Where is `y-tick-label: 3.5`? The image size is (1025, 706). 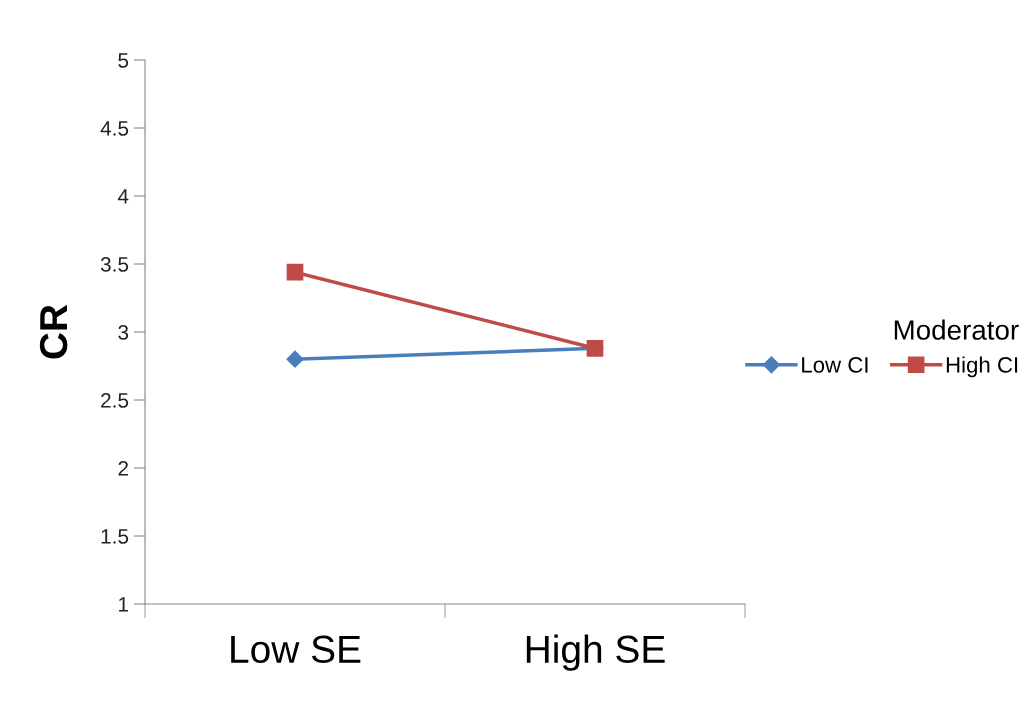
y-tick-label: 3.5 is located at coordinates (114, 264).